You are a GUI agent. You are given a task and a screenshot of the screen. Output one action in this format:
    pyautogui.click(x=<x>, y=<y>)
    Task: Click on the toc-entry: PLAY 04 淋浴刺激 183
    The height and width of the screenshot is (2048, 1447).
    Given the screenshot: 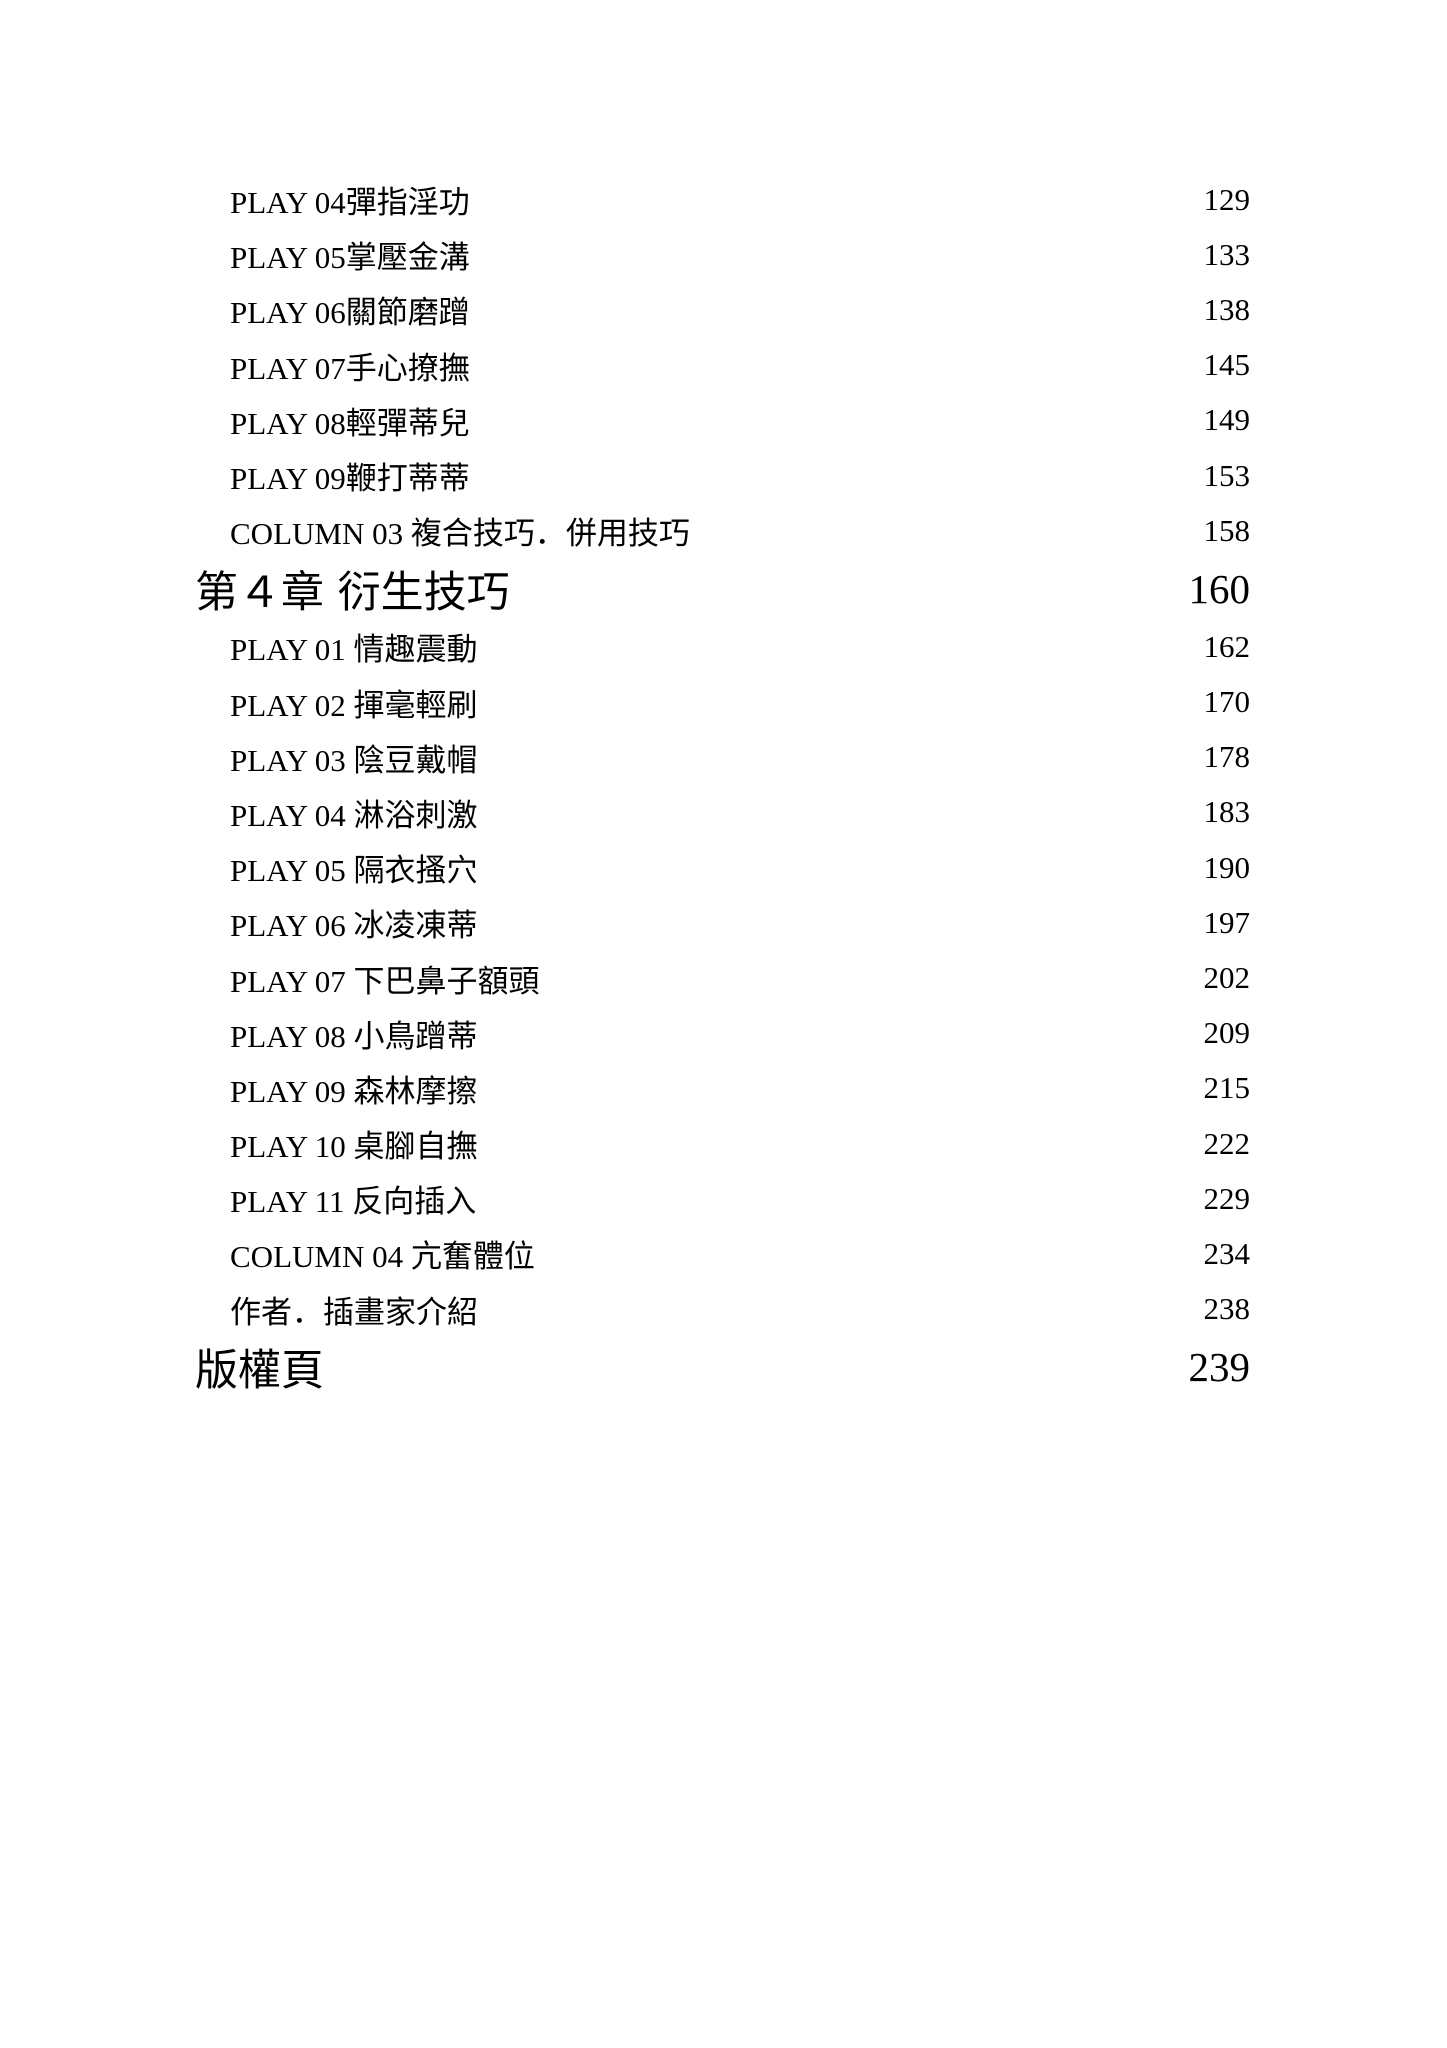 What is the action you would take?
    pyautogui.click(x=723, y=812)
    